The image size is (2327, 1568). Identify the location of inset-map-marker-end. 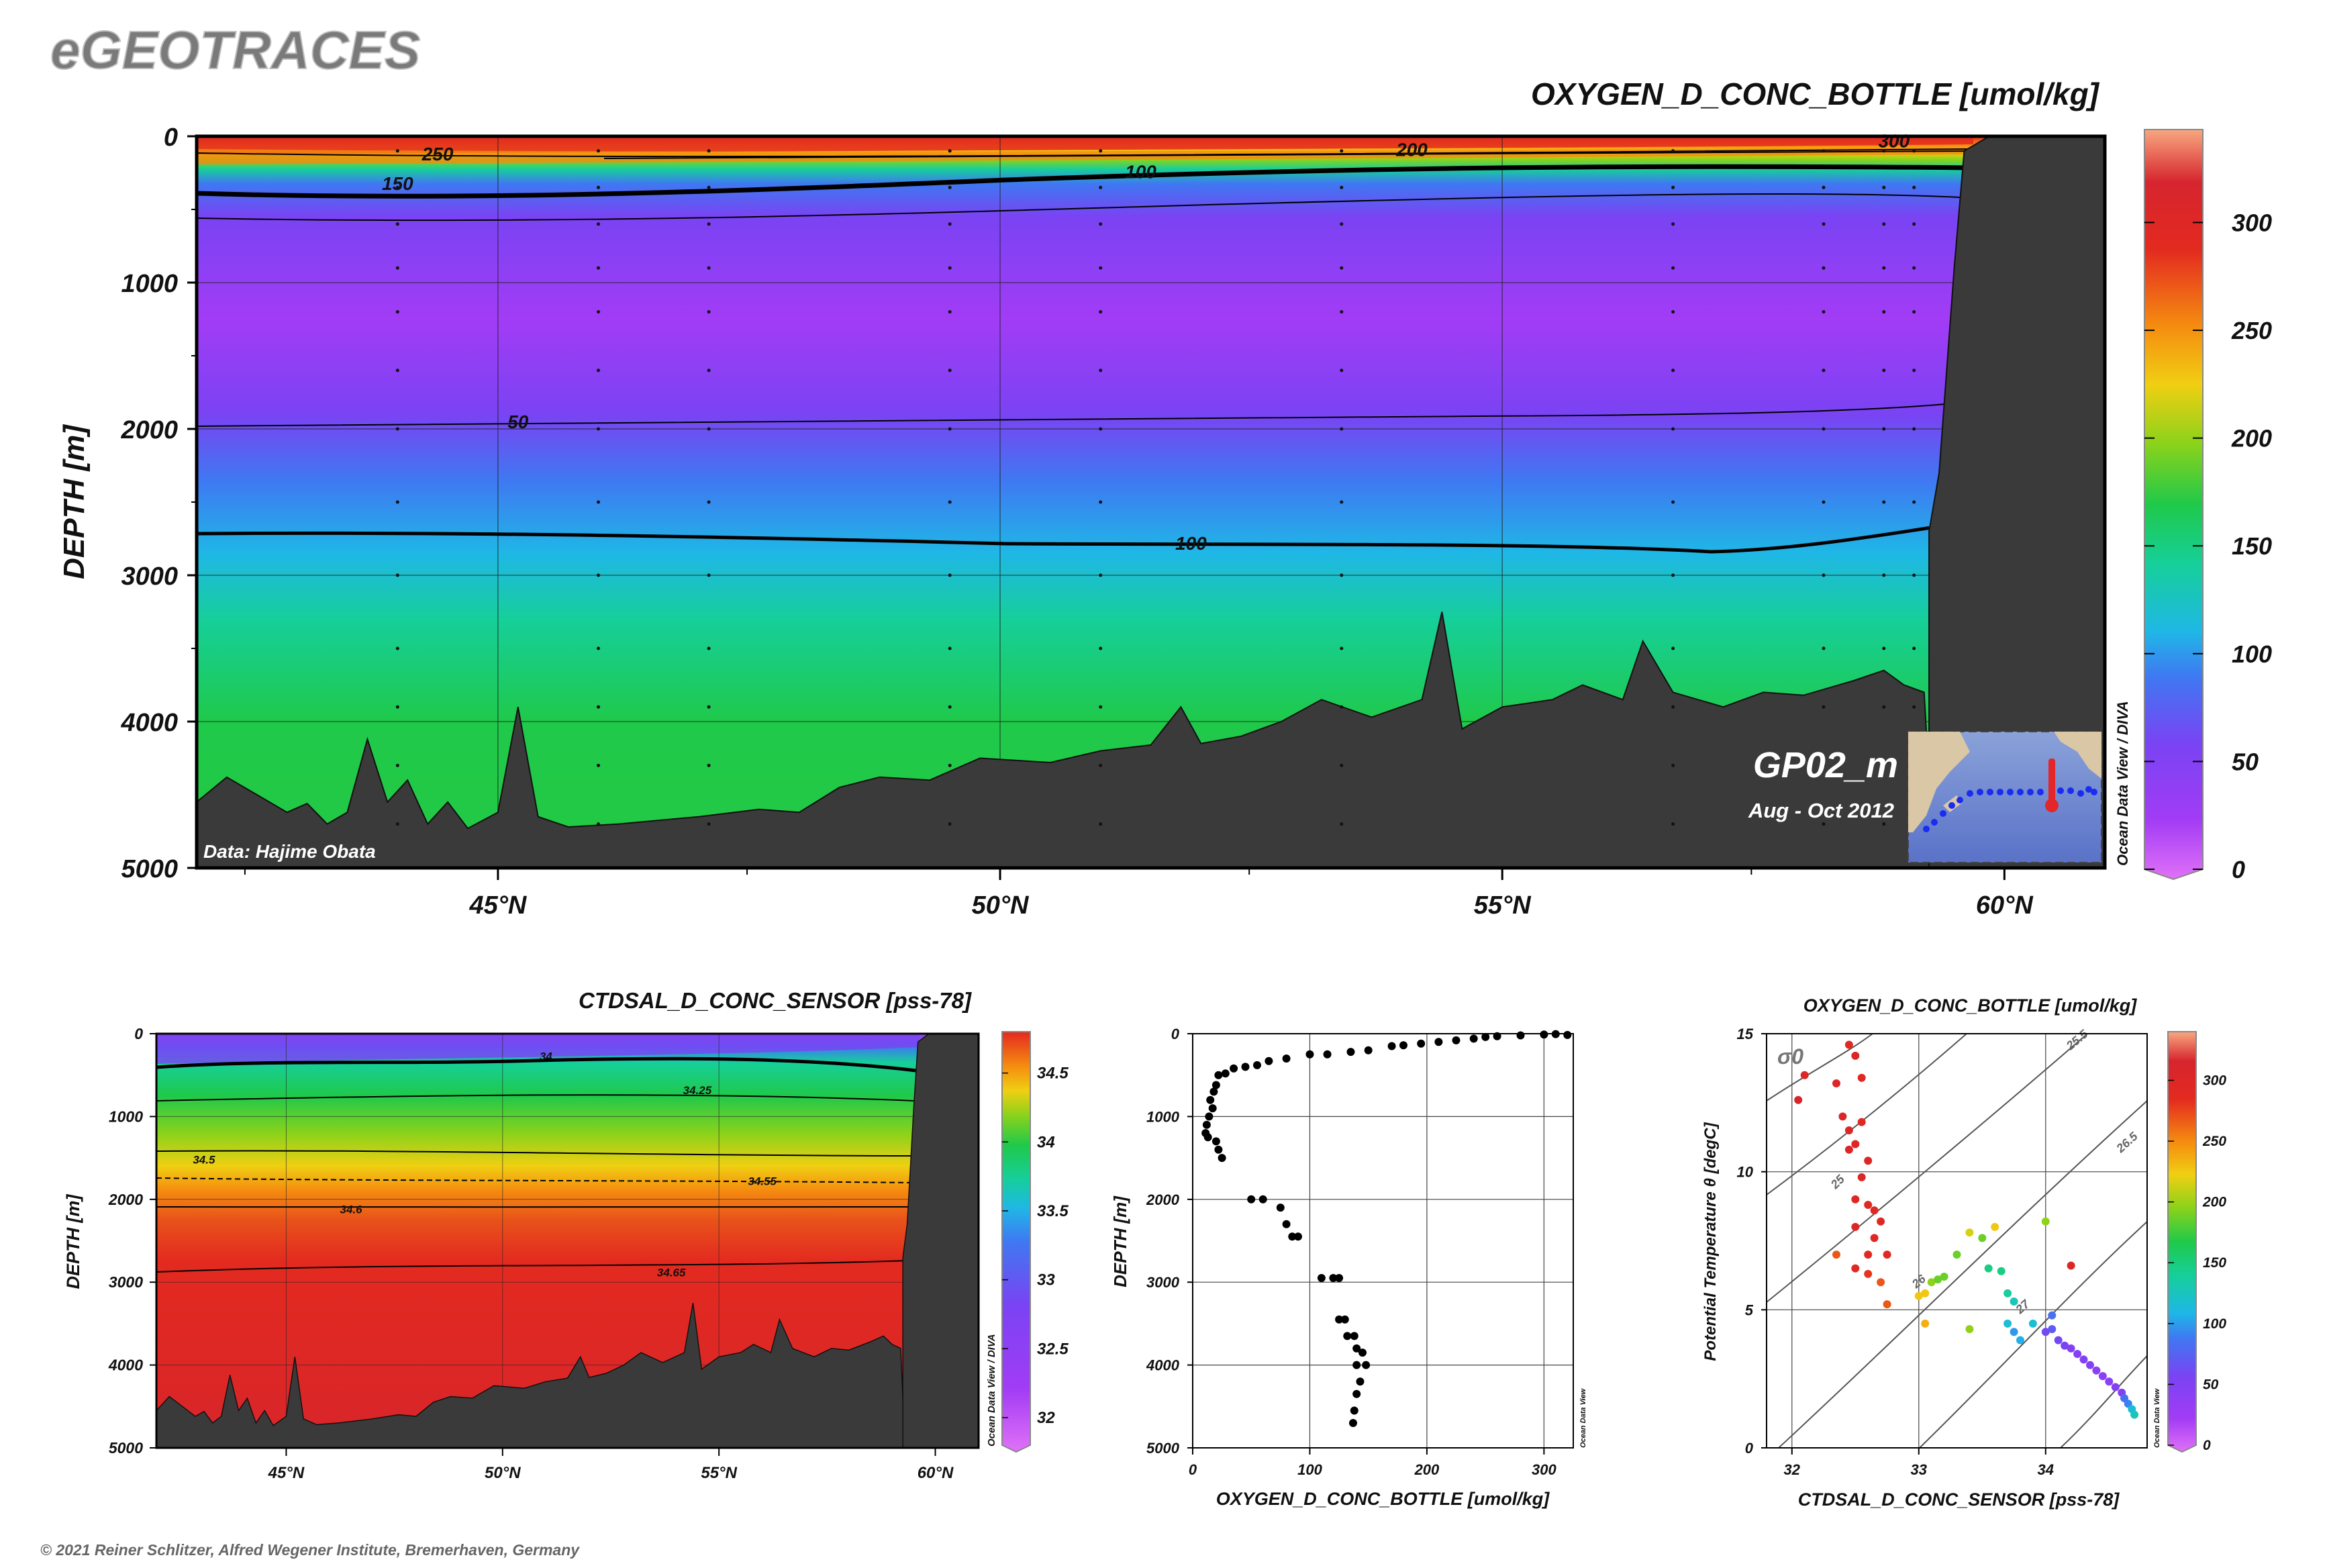
(2052, 806).